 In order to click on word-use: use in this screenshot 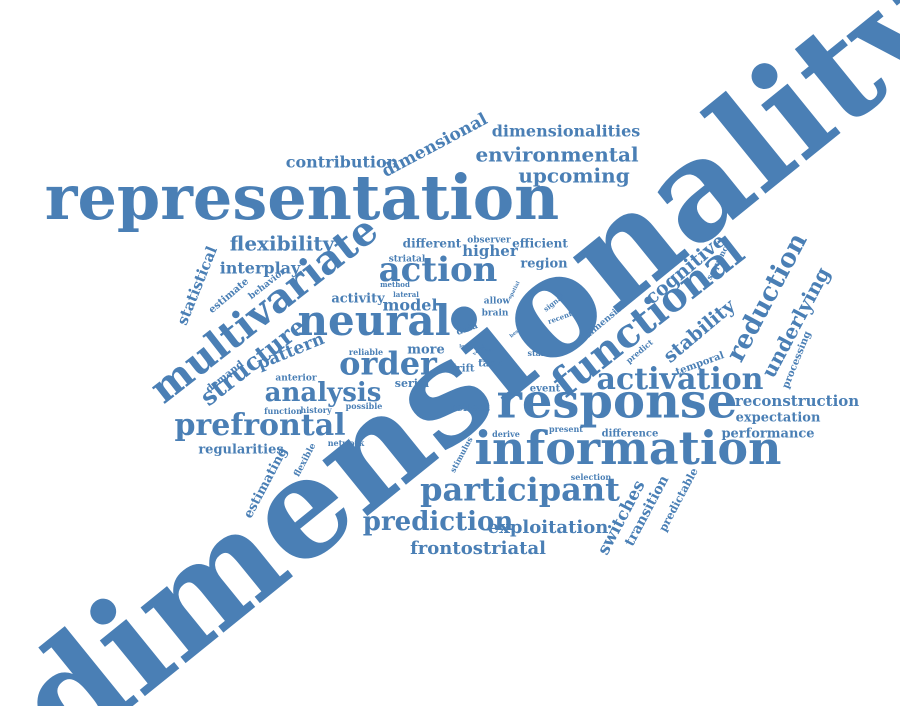, I will do `click(484, 361)`.